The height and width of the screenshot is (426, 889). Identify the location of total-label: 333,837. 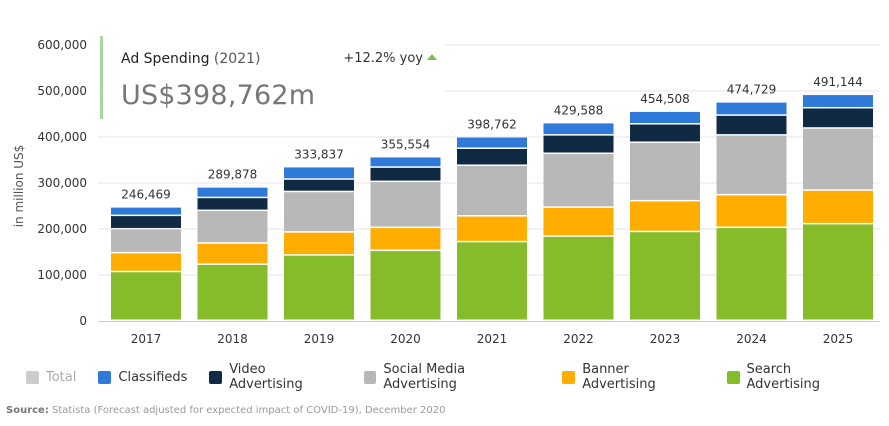
(319, 154).